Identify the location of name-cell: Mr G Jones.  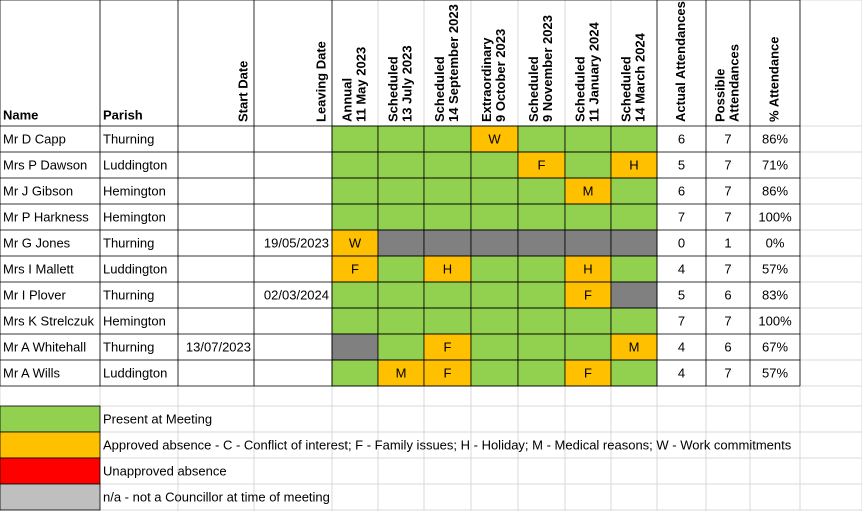
(37, 242).